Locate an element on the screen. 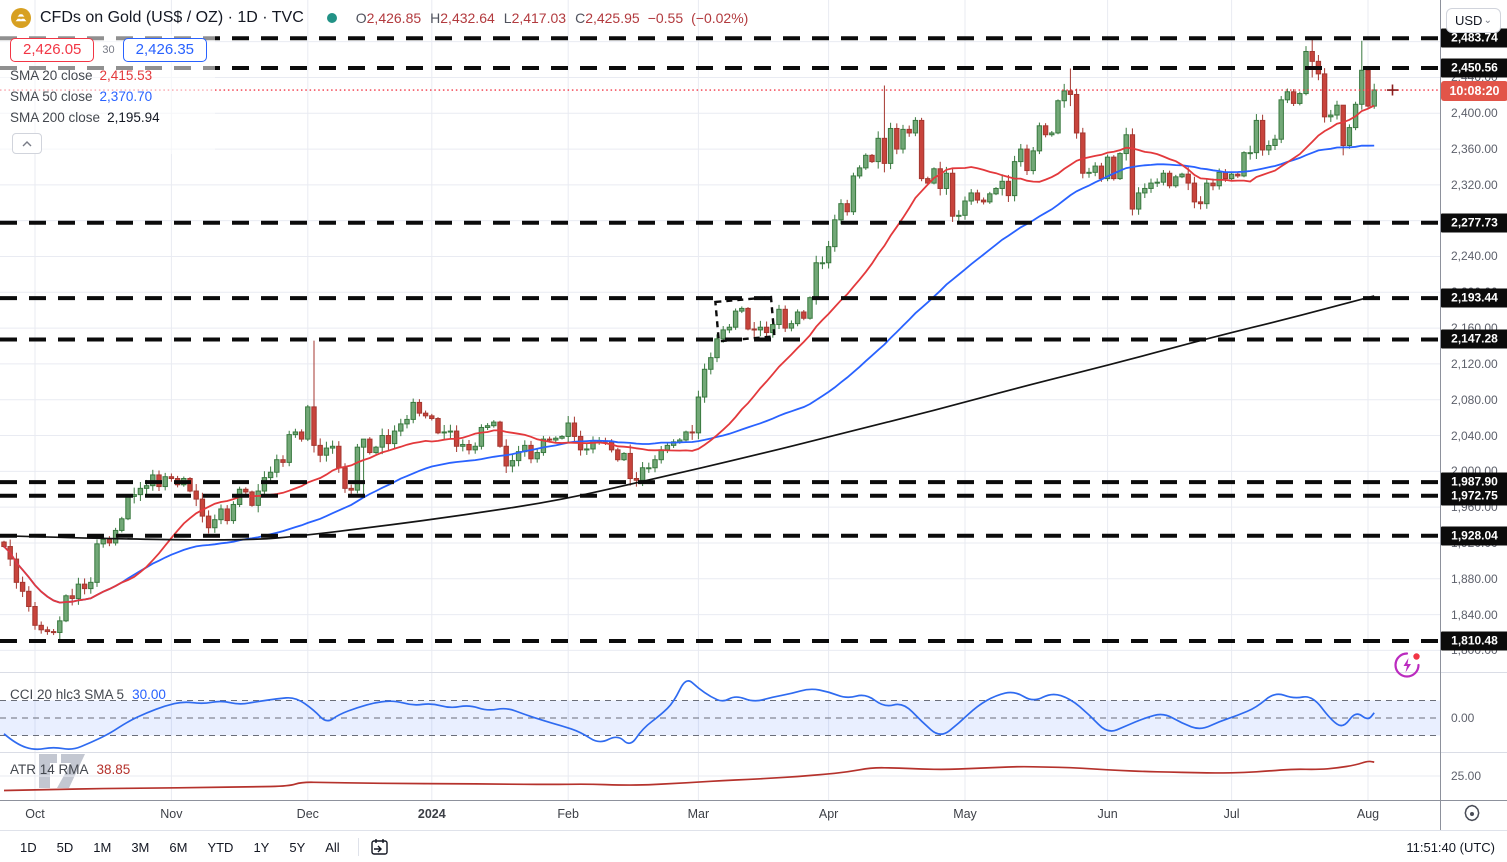  month-label-apr: Apr is located at coordinates (828, 814).